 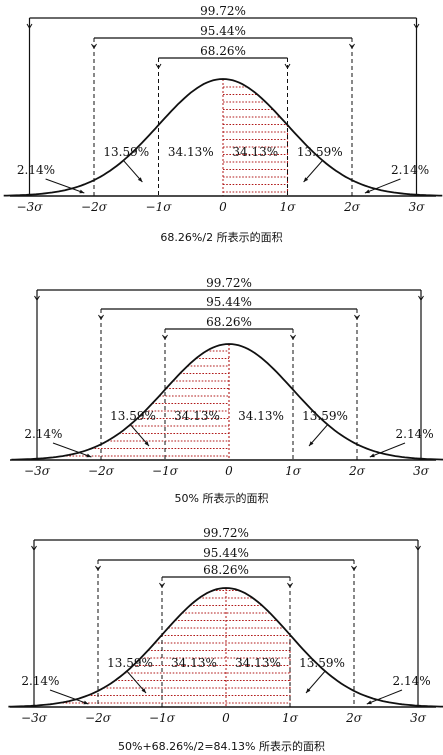 I want to click on panel-caption-1: 68.26%/2 所表示的面积, so click(x=221, y=237).